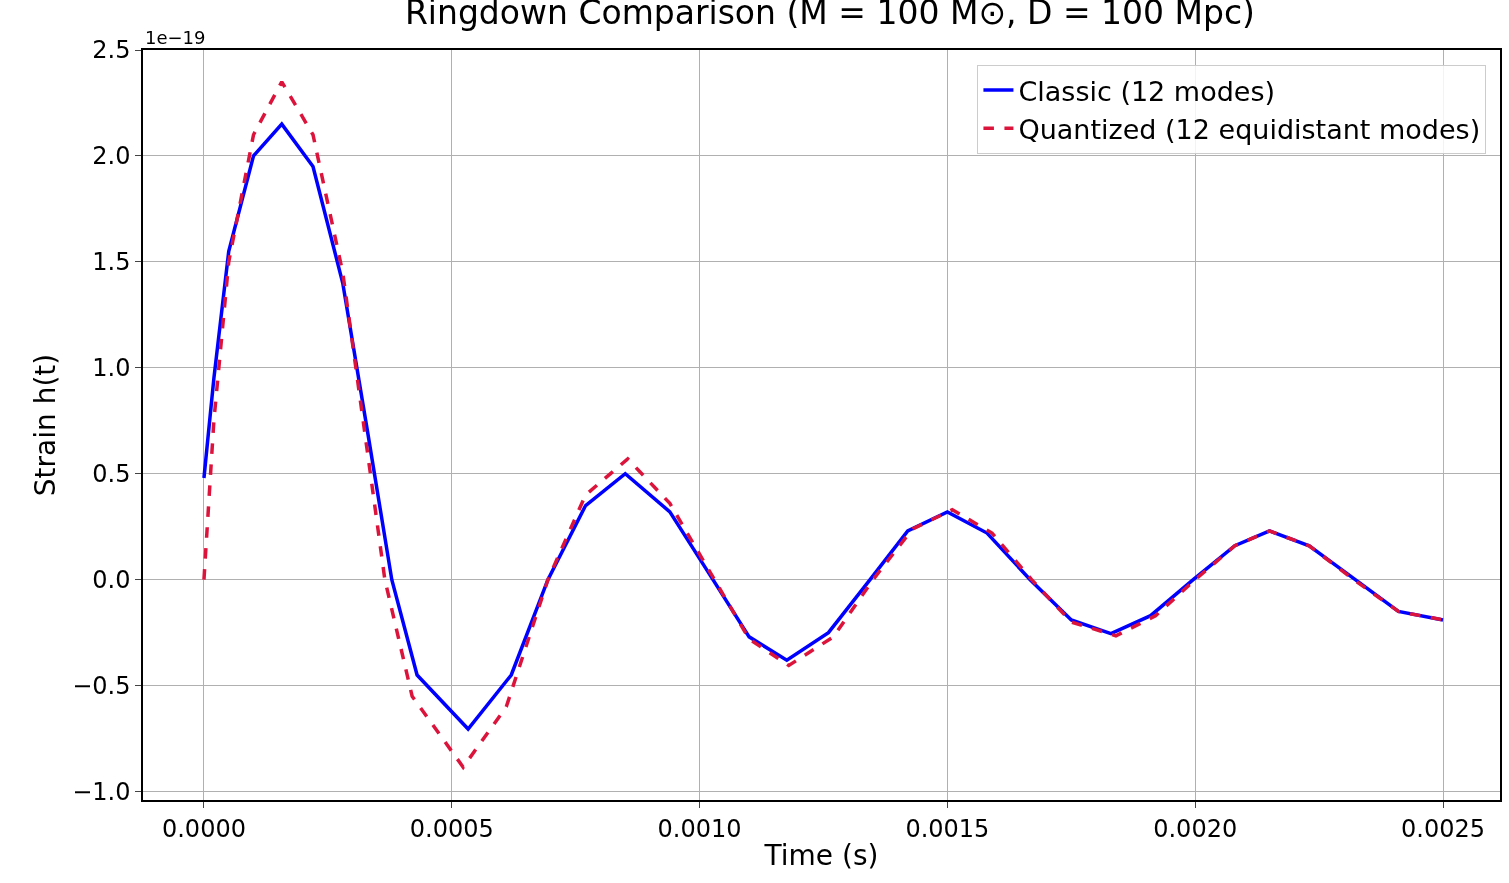 This screenshot has width=1509, height=883. I want to click on y-tick-label: 0.0, so click(111, 580).